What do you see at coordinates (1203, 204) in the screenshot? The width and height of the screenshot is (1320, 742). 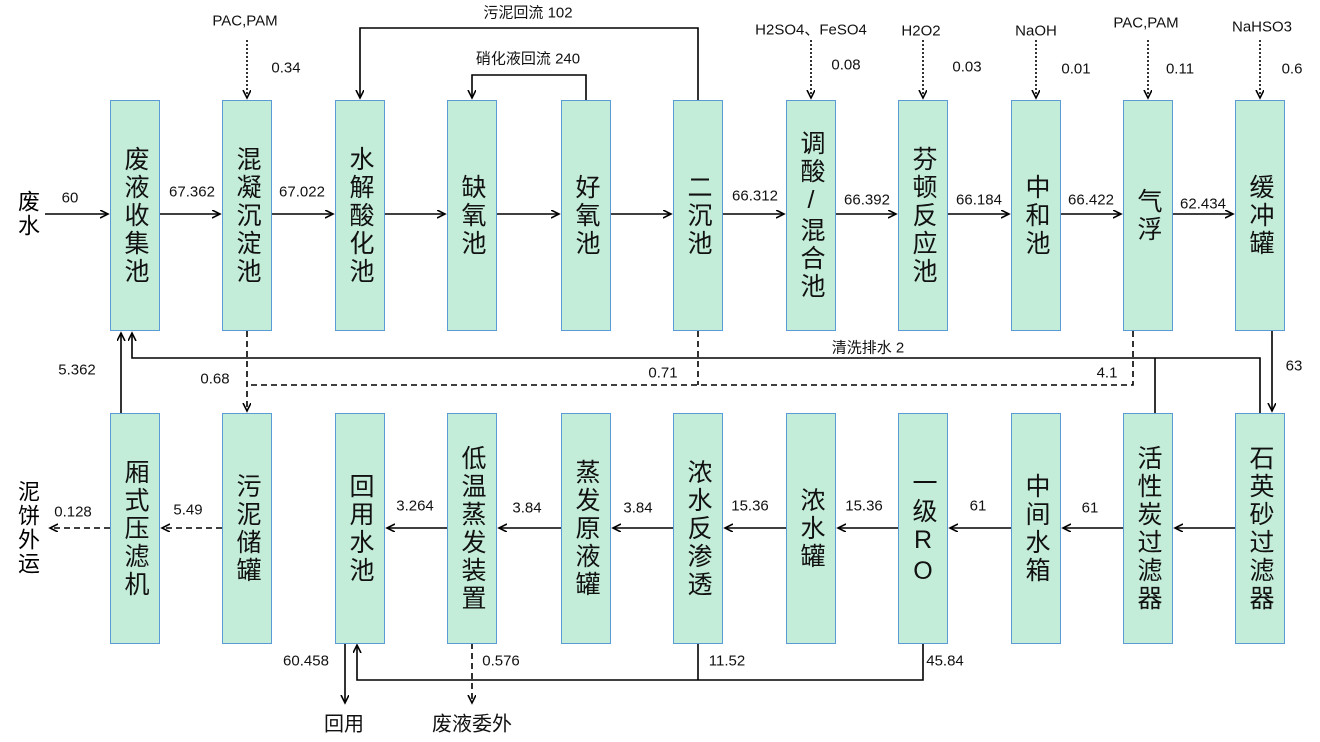 I see `flow-label: 62.434` at bounding box center [1203, 204].